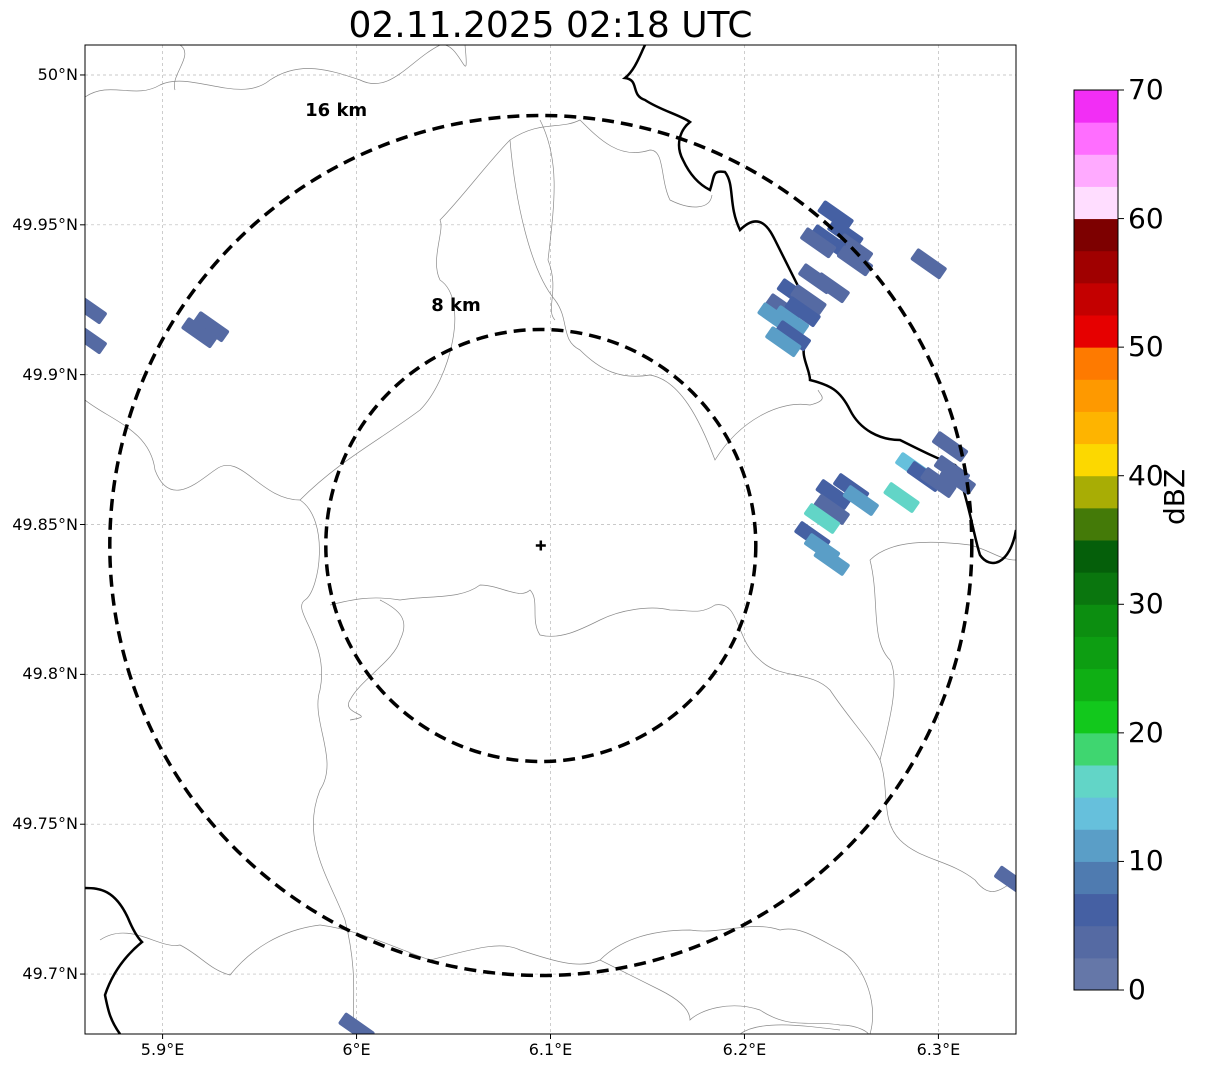 This screenshot has width=1207, height=1069. I want to click on lat-tick-label: 49.85°N, so click(45, 524).